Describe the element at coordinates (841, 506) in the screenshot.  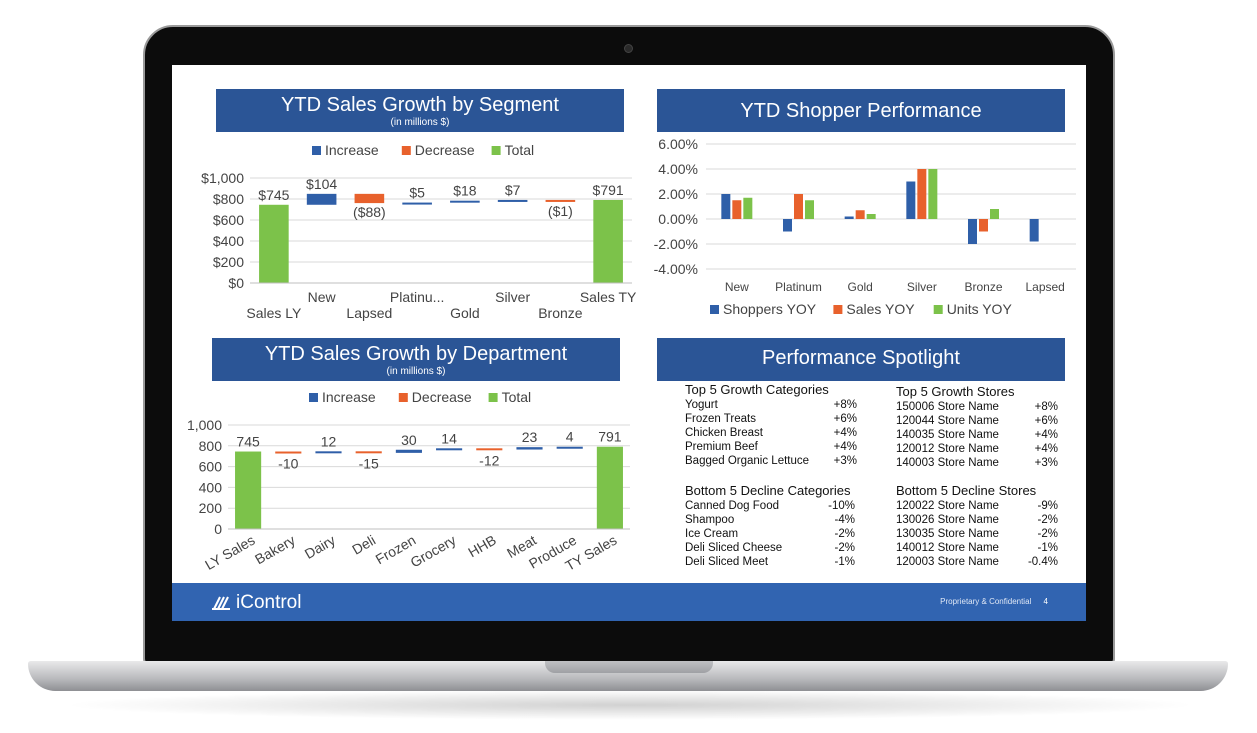
I see `spotlight-item-value: -10%` at that location.